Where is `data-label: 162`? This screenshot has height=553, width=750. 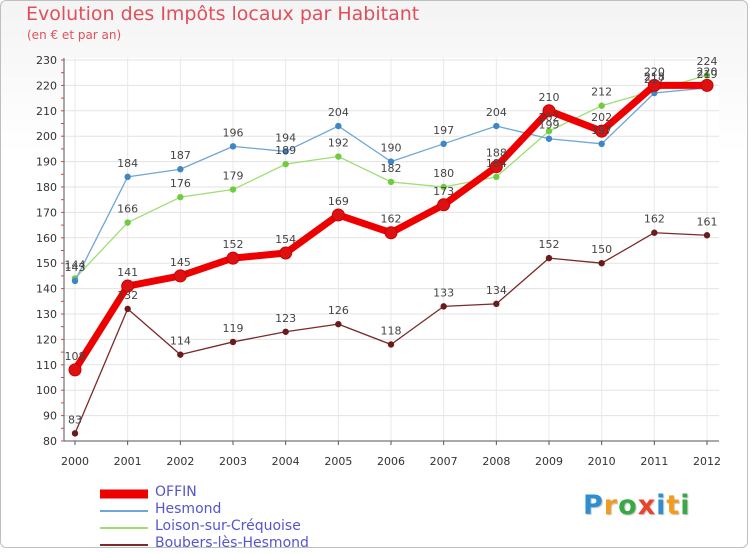 data-label: 162 is located at coordinates (654, 219).